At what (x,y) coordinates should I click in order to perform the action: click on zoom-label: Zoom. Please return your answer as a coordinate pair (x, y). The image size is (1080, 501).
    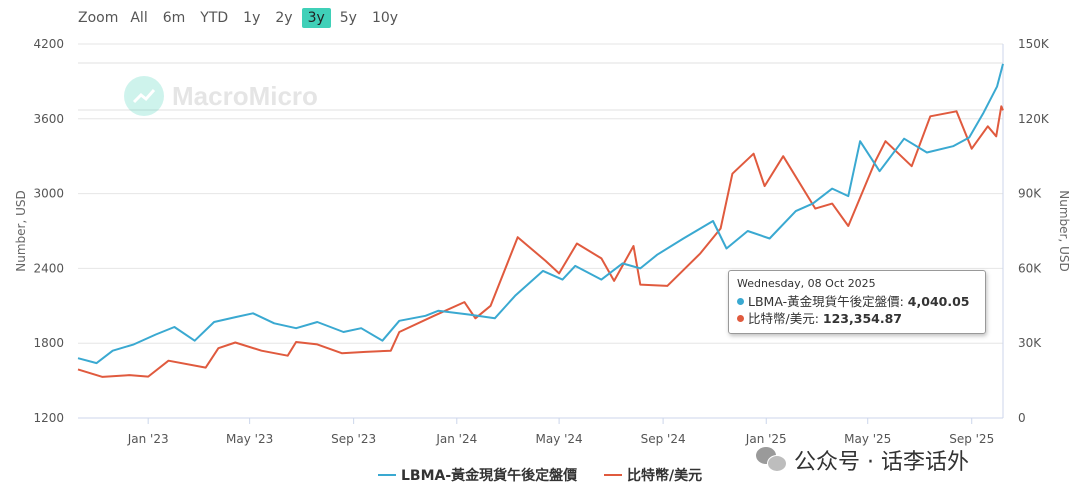
    Looking at the image, I should click on (98, 18).